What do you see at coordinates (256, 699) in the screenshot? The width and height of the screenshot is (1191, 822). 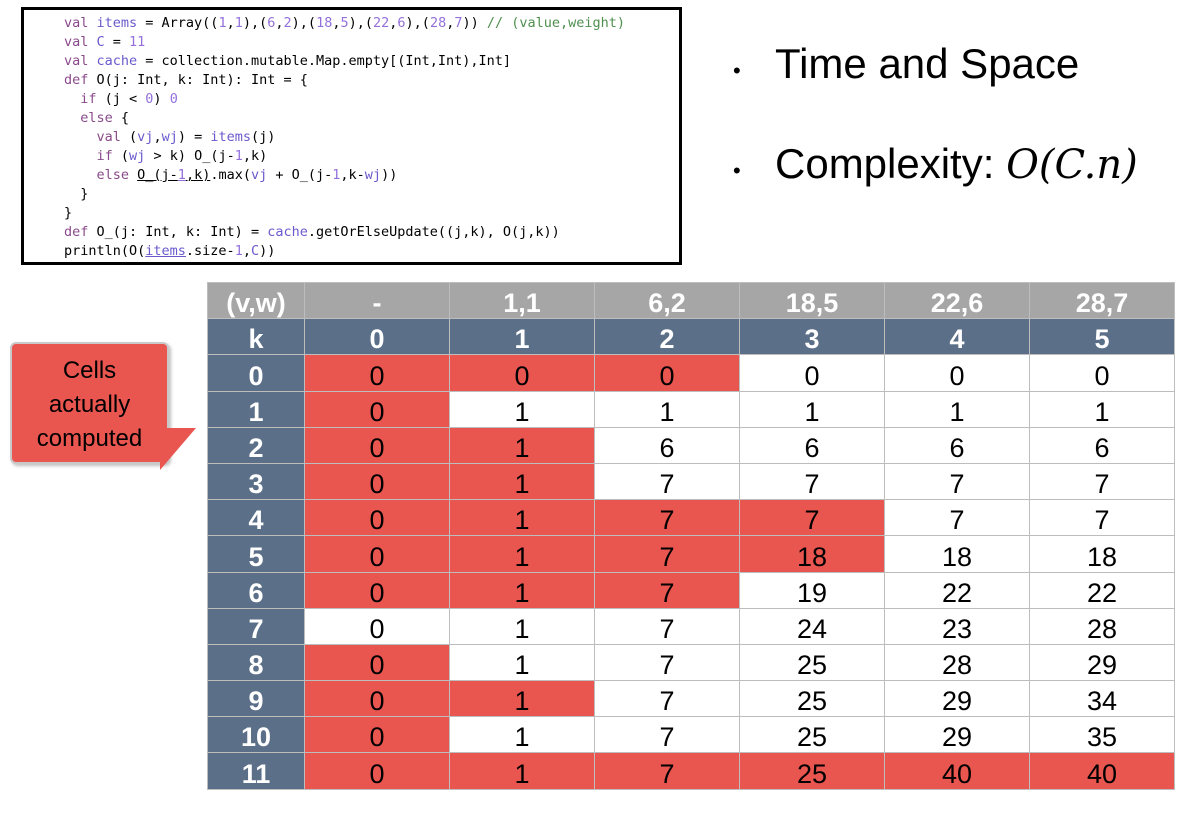 I see `row-header-cell: 9` at bounding box center [256, 699].